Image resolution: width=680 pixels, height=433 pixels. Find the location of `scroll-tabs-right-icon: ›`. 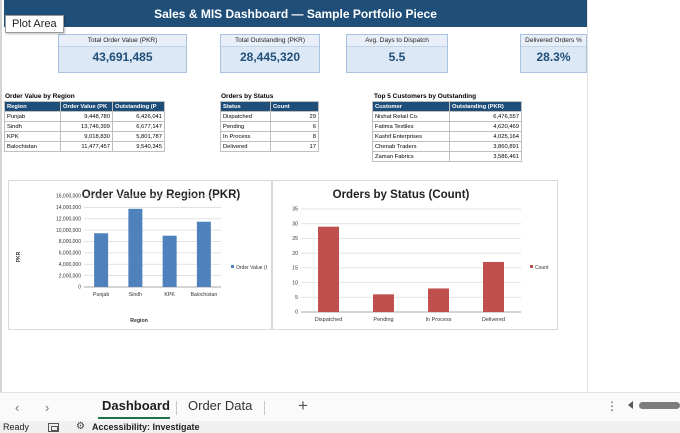

scroll-tabs-right-icon: › is located at coordinates (47, 407).